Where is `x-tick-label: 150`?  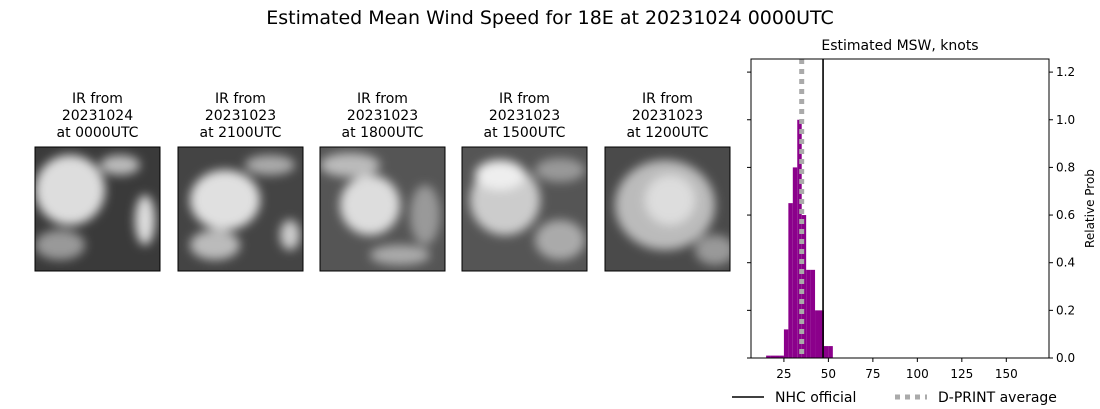
x-tick-label: 150 is located at coordinates (1006, 374).